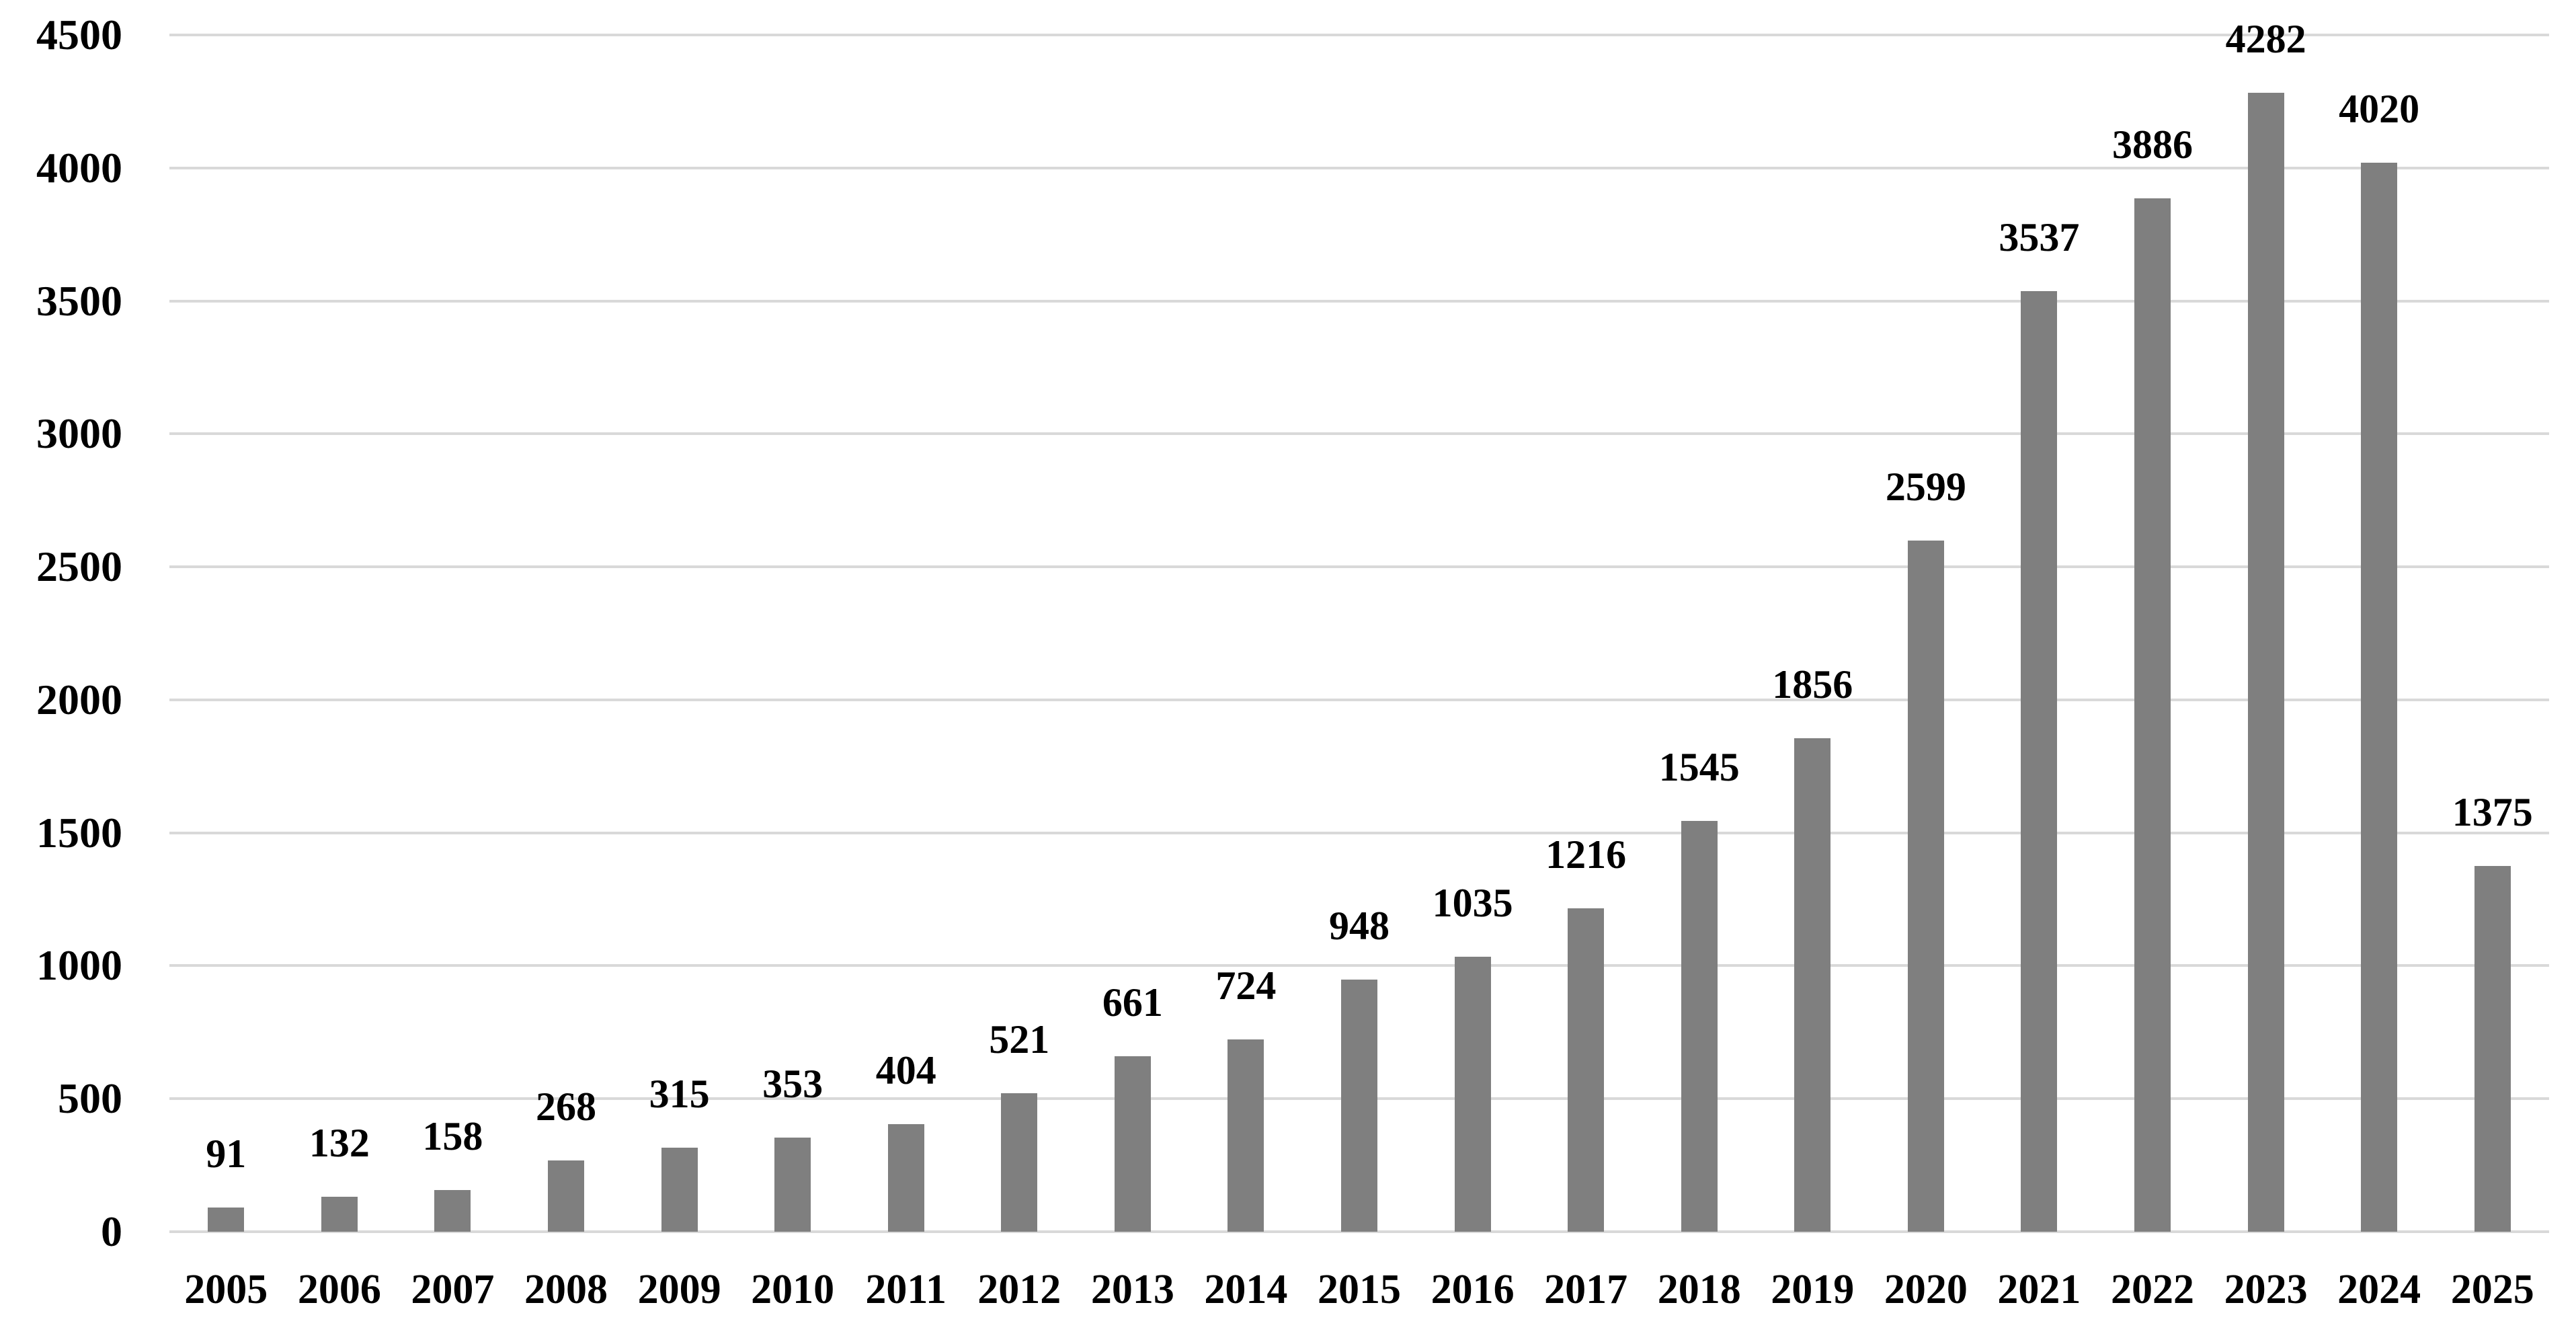  Describe the element at coordinates (1019, 1290) in the screenshot. I see `x-axis-label-2012: 2012` at that location.